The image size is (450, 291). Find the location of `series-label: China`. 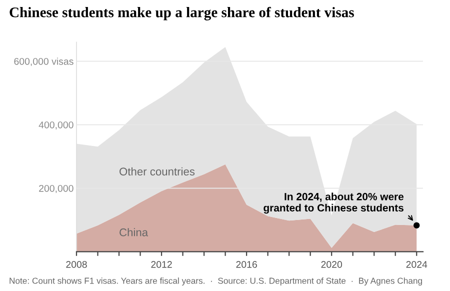

series-label: China is located at coordinates (134, 232).